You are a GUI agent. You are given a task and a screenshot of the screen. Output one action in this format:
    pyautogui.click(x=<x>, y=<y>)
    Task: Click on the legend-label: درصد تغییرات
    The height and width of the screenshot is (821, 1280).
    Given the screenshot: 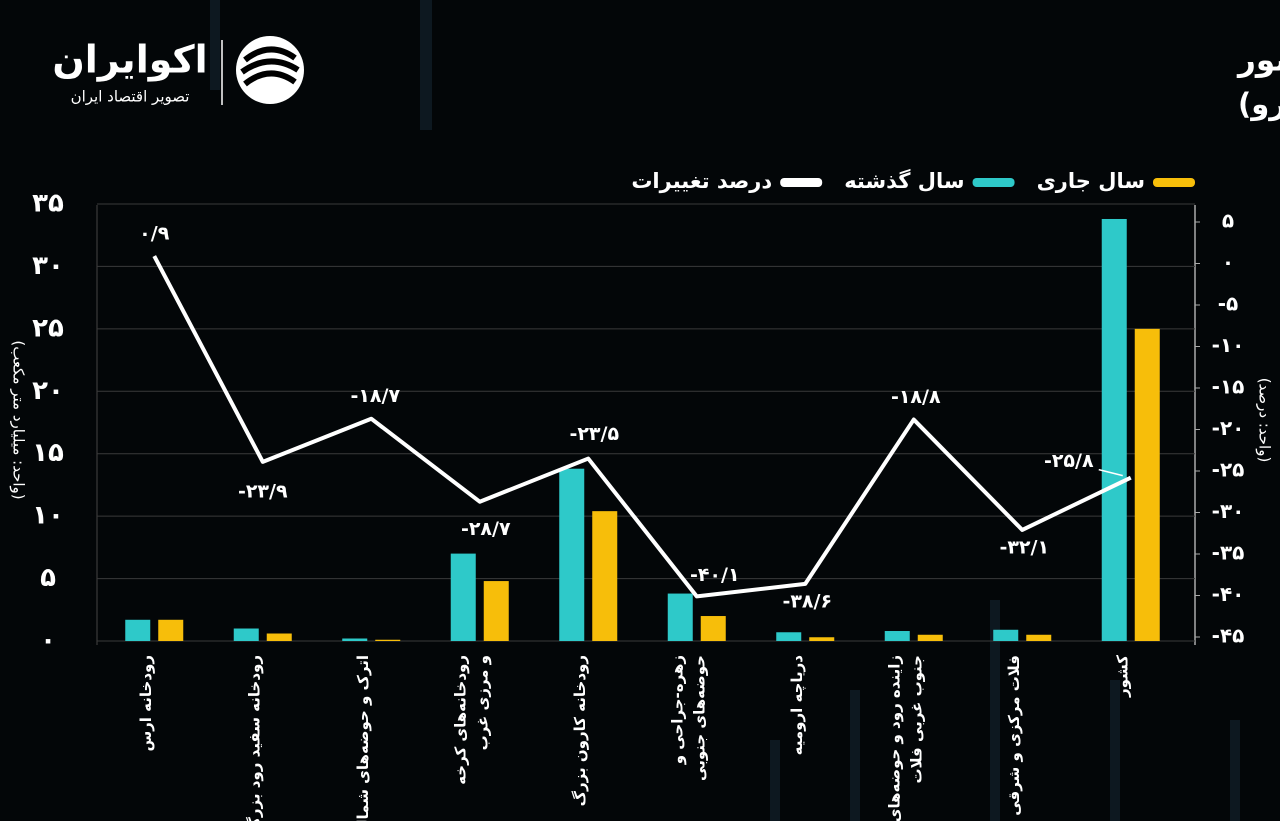 What is the action you would take?
    pyautogui.click(x=701, y=181)
    